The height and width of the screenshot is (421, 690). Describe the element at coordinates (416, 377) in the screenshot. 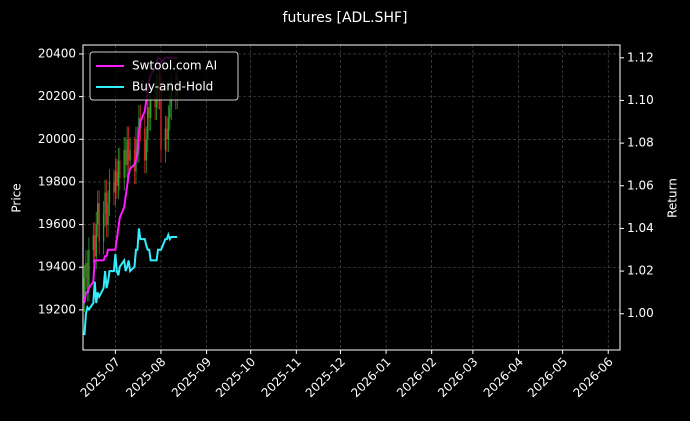

I see `x-tick-label: 2026-02` at that location.